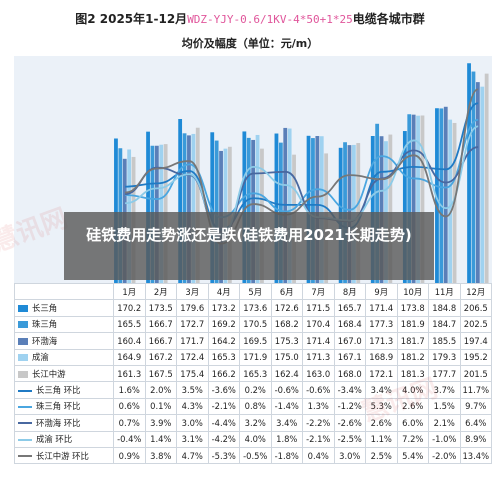  I want to click on data-label-成渝-10月: 181.2, so click(412, 357).